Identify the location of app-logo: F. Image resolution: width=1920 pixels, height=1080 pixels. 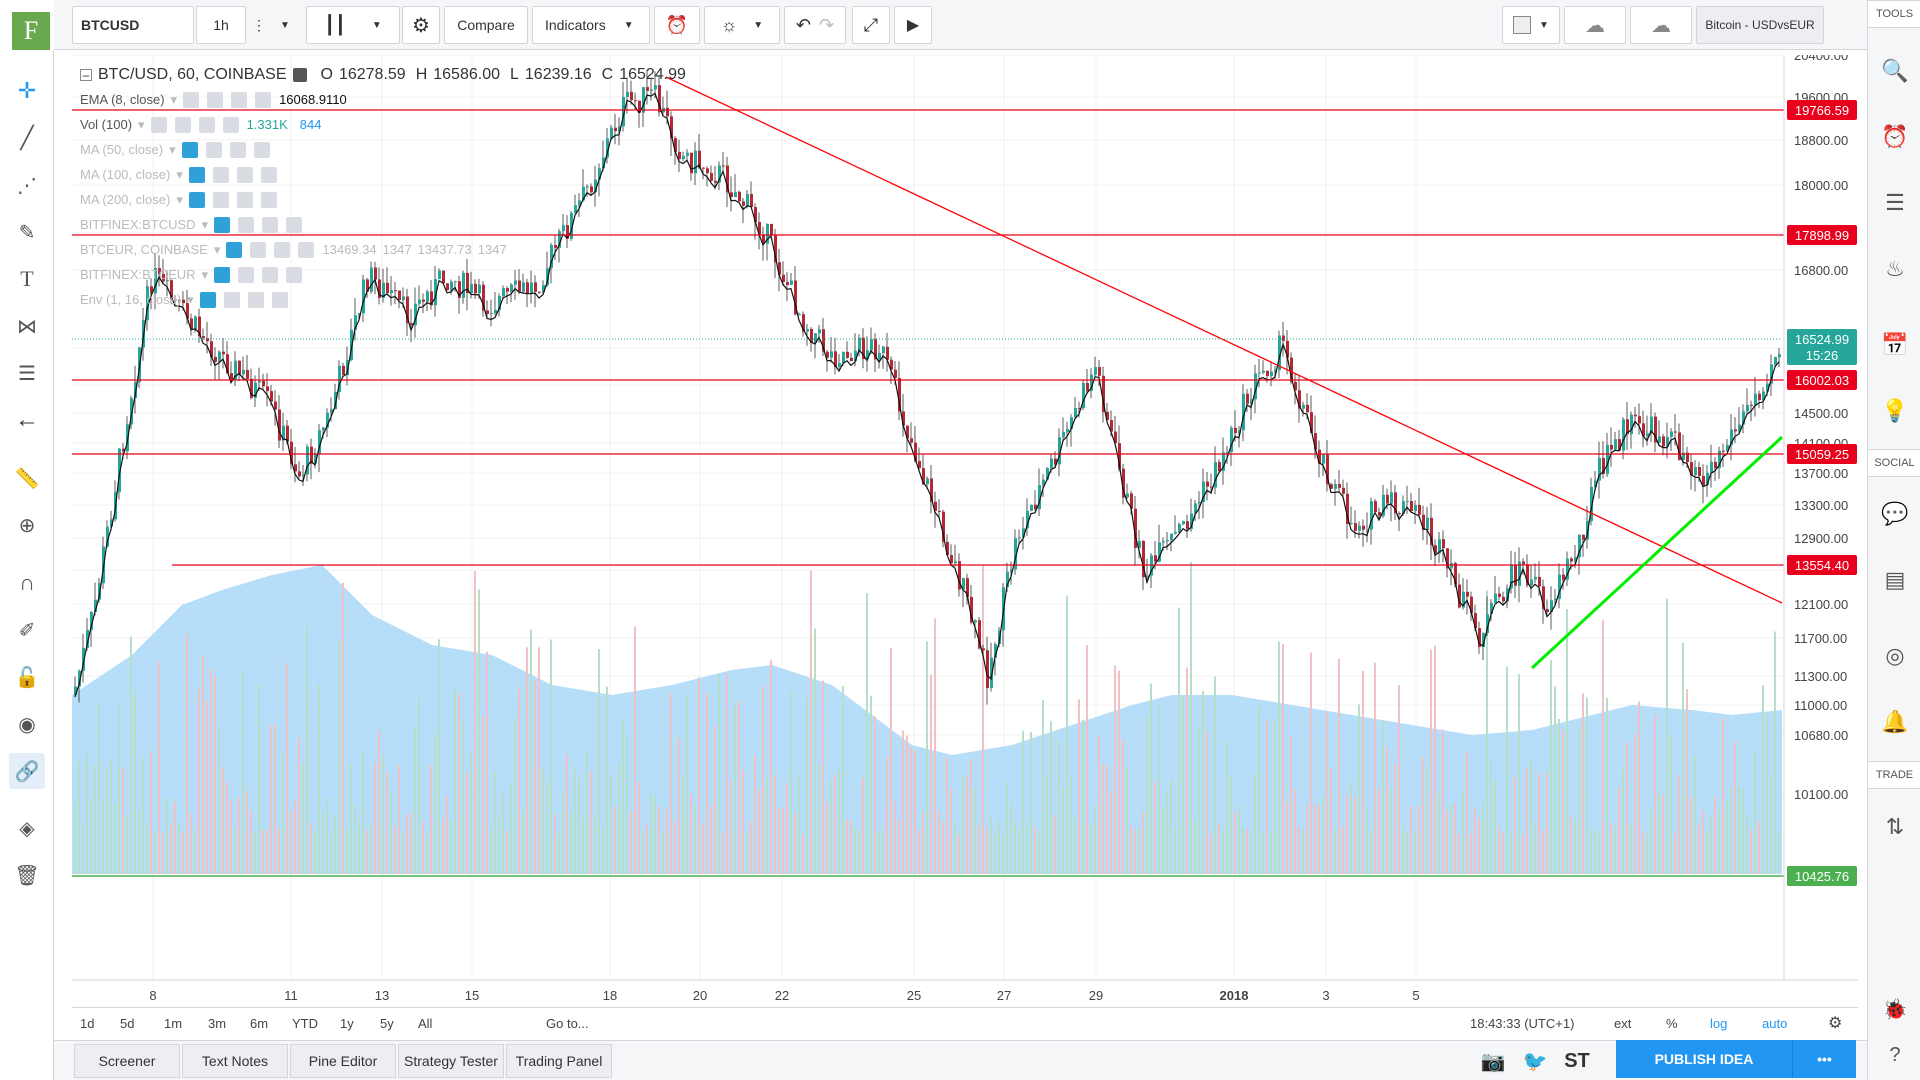
(31, 31).